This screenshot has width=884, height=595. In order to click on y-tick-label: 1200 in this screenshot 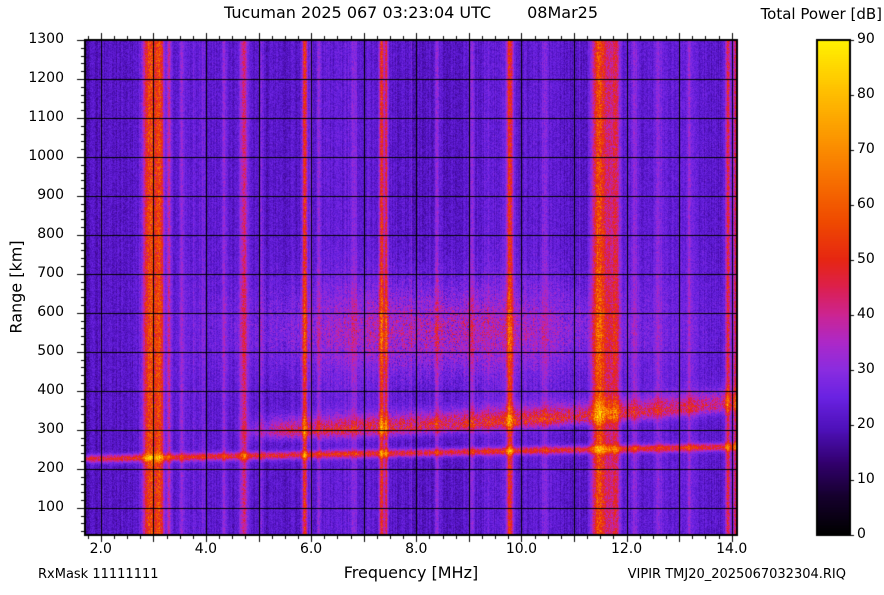, I will do `click(46, 77)`.